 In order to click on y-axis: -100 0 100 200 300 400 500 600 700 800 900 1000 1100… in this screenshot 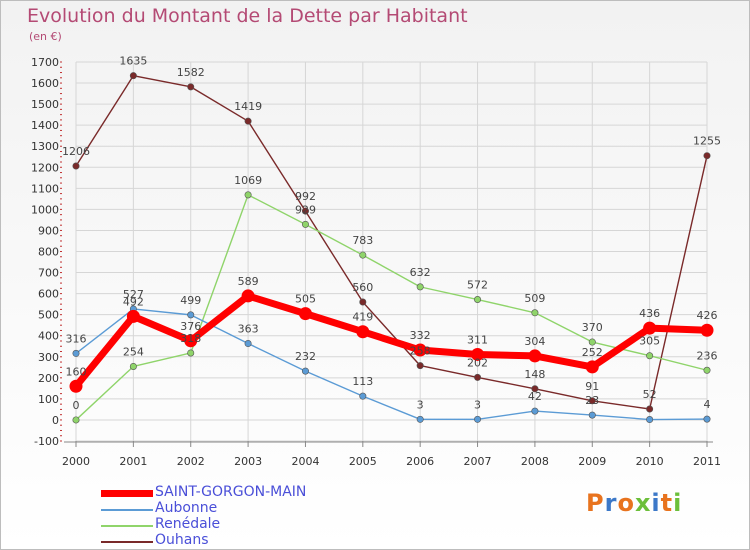, I will do `click(46, 252)`.